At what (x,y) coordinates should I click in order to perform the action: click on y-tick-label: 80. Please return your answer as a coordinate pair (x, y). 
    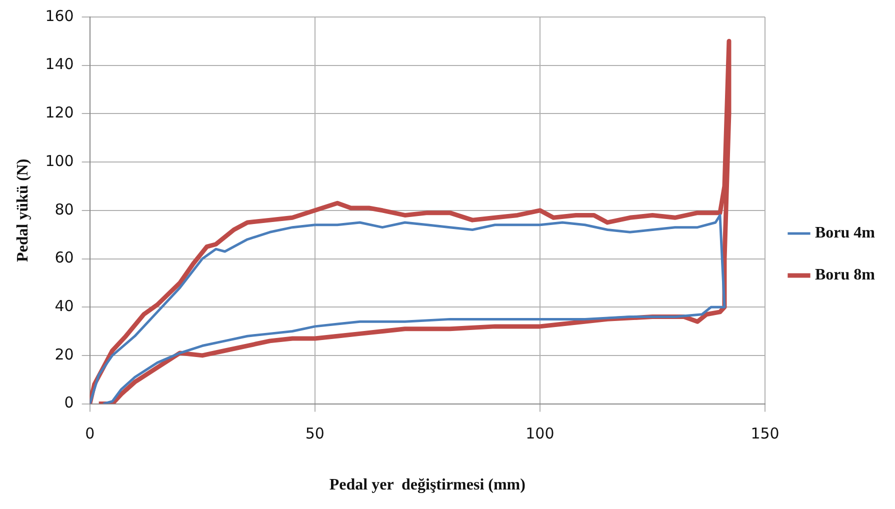
    Looking at the image, I should click on (64, 209).